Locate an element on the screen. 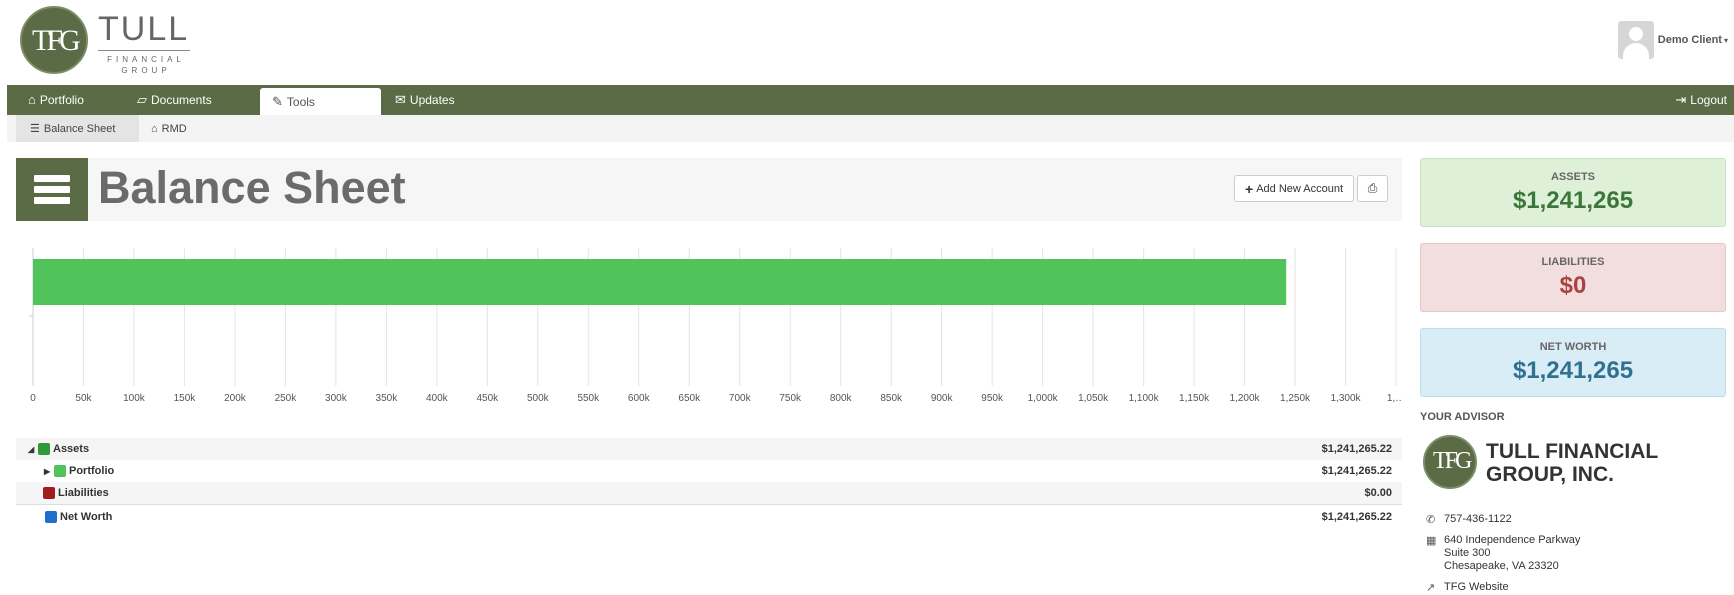  subnav-balance-sheet: ☰ Balance Sheet is located at coordinates (77, 128).